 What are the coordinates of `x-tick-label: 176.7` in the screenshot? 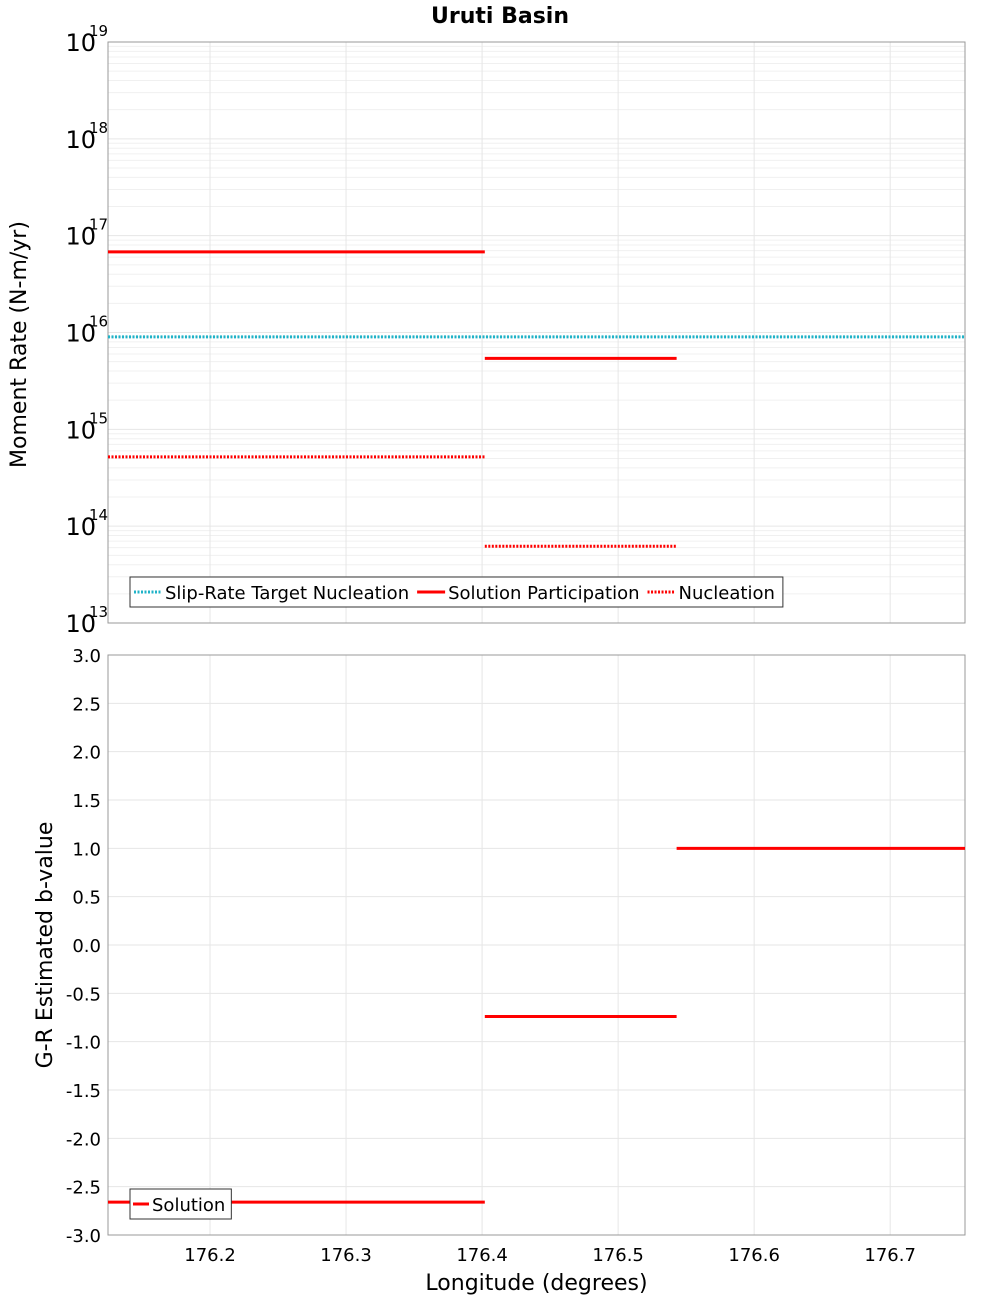 It's located at (890, 1255).